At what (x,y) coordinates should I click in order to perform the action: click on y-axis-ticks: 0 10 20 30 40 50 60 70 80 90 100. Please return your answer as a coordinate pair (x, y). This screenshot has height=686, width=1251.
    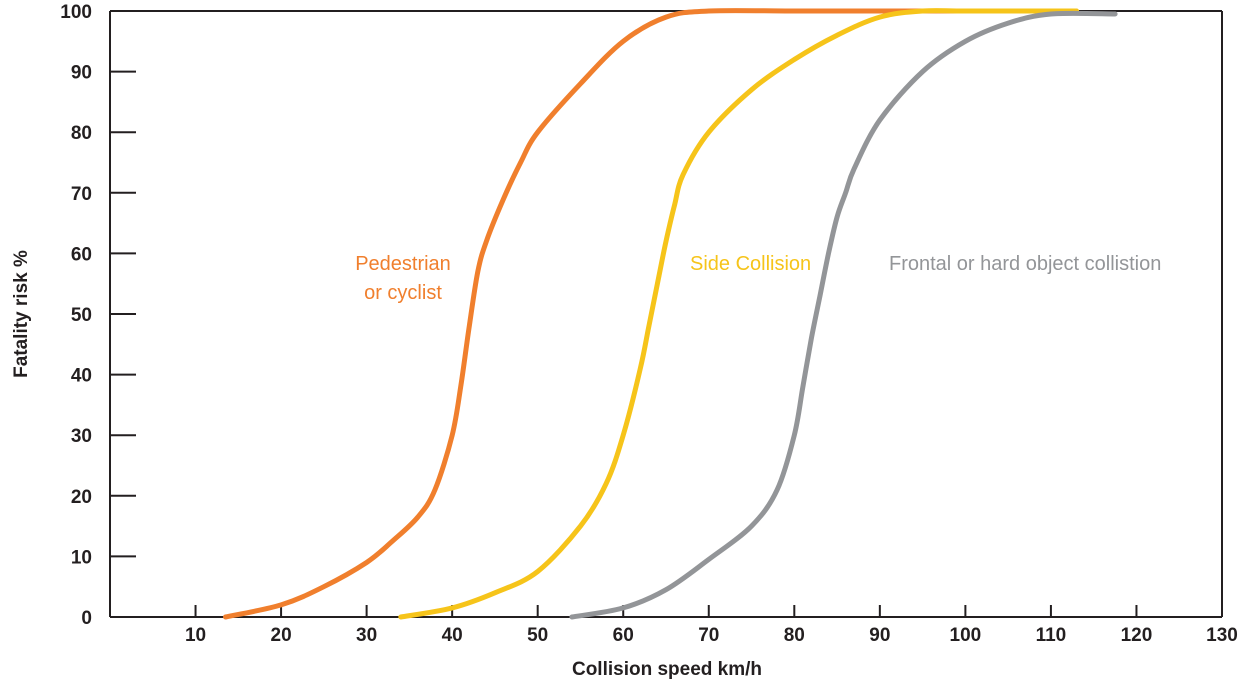
    Looking at the image, I should click on (98, 315).